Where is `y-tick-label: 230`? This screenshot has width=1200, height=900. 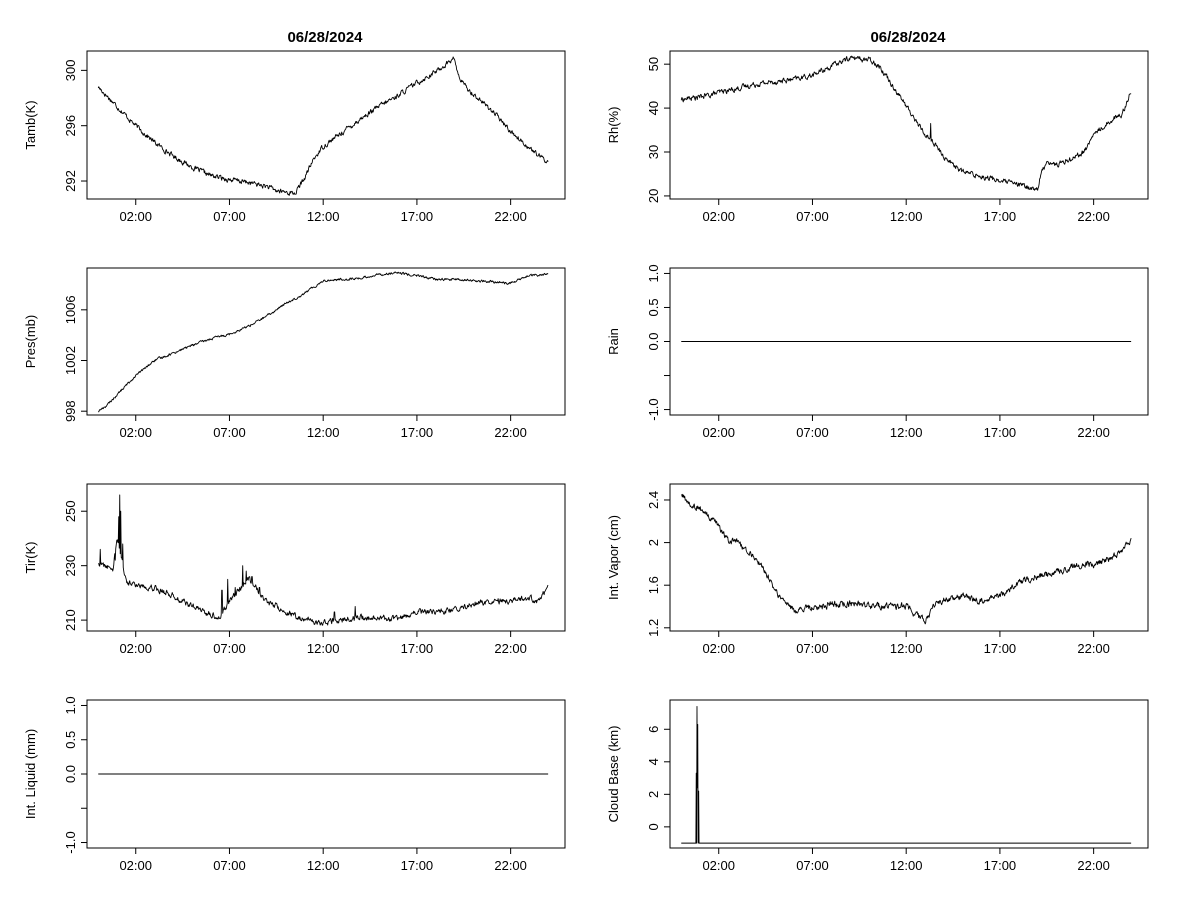 y-tick-label: 230 is located at coordinates (70, 566).